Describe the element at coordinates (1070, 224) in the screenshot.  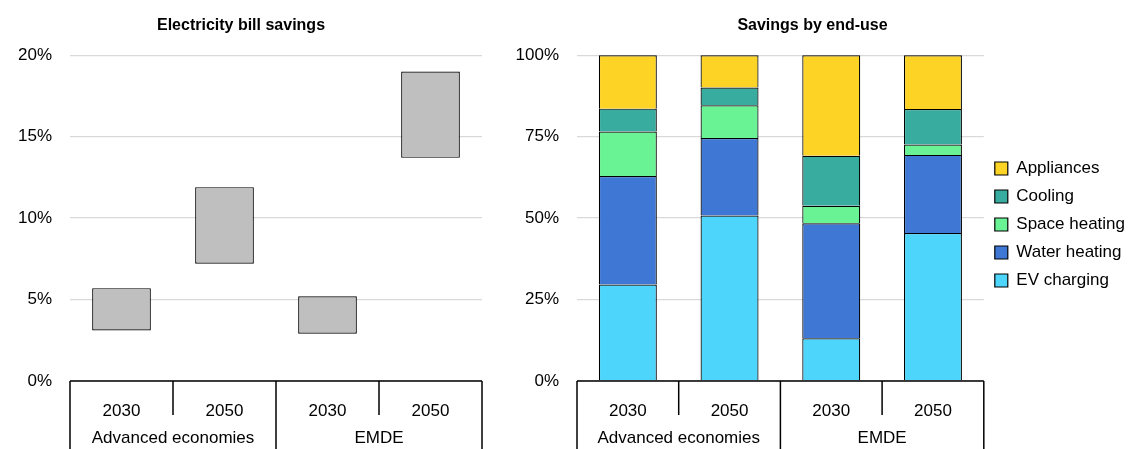
I see `legend-label: Space heating` at that location.